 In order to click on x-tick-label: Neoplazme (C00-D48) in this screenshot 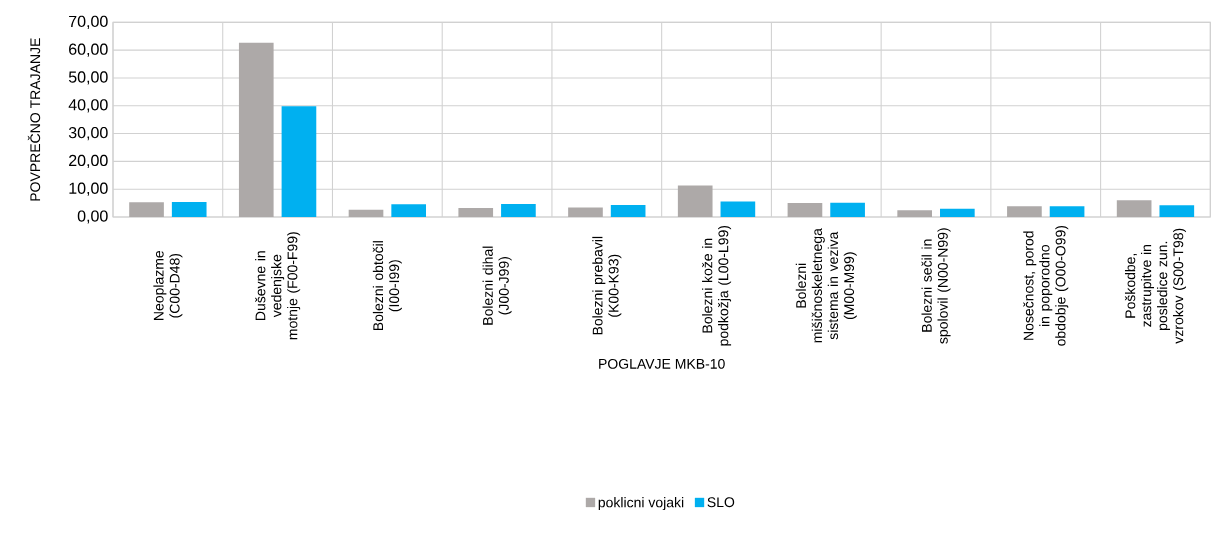, I will do `click(168, 285)`.